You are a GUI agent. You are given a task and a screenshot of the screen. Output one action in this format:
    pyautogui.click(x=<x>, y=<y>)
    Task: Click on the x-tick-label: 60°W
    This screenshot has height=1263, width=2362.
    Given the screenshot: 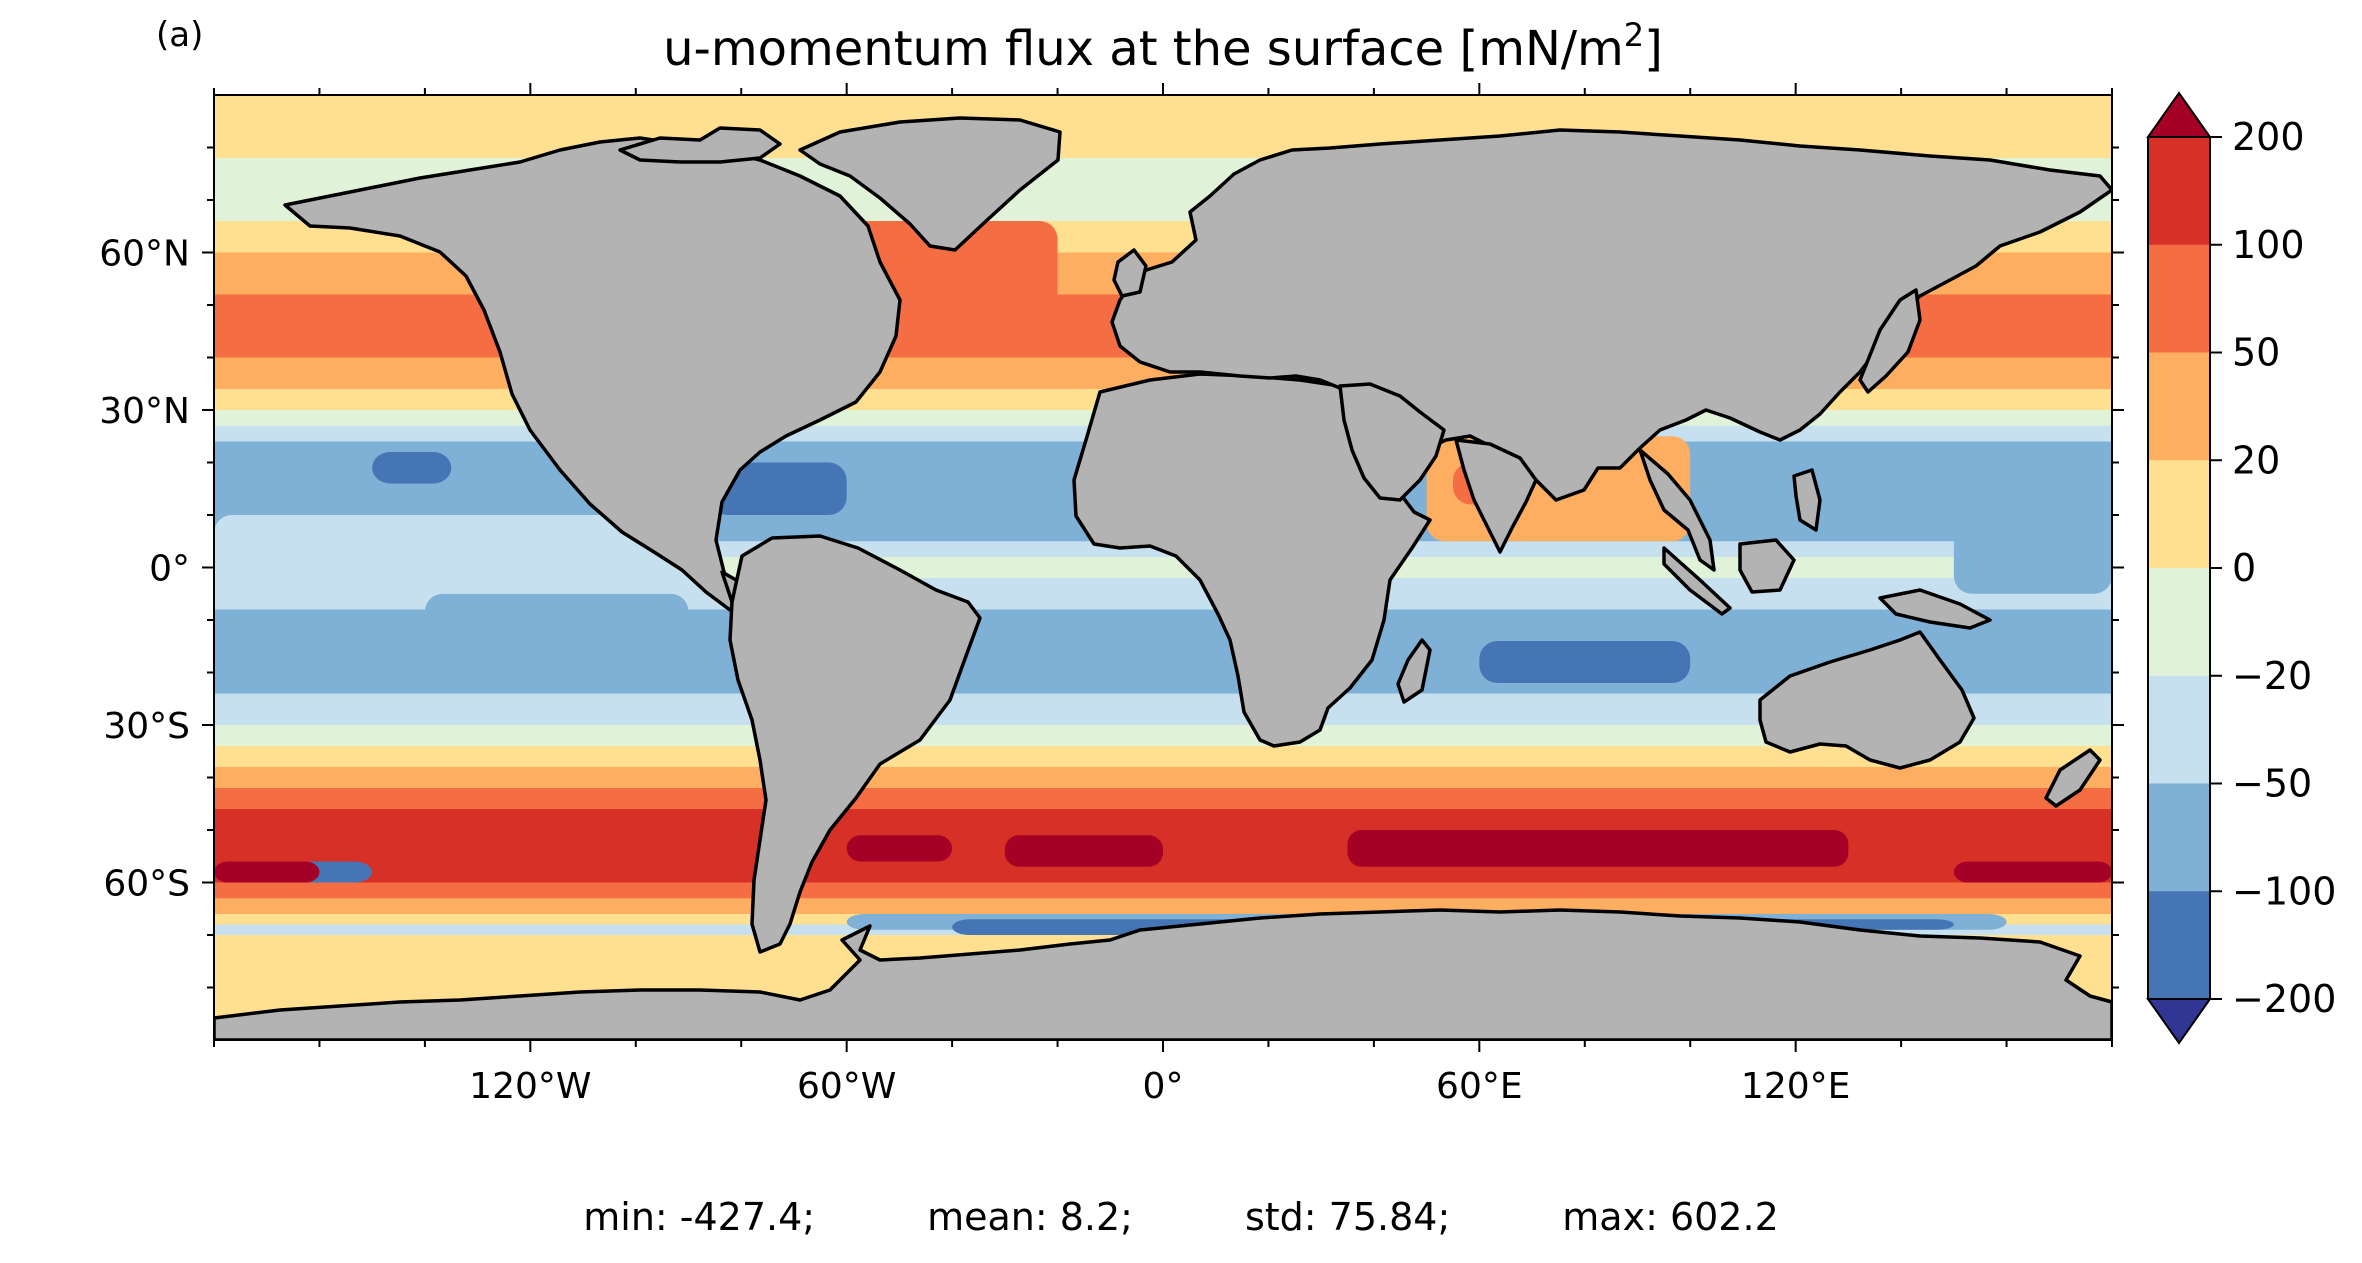 What is the action you would take?
    pyautogui.click(x=846, y=1086)
    